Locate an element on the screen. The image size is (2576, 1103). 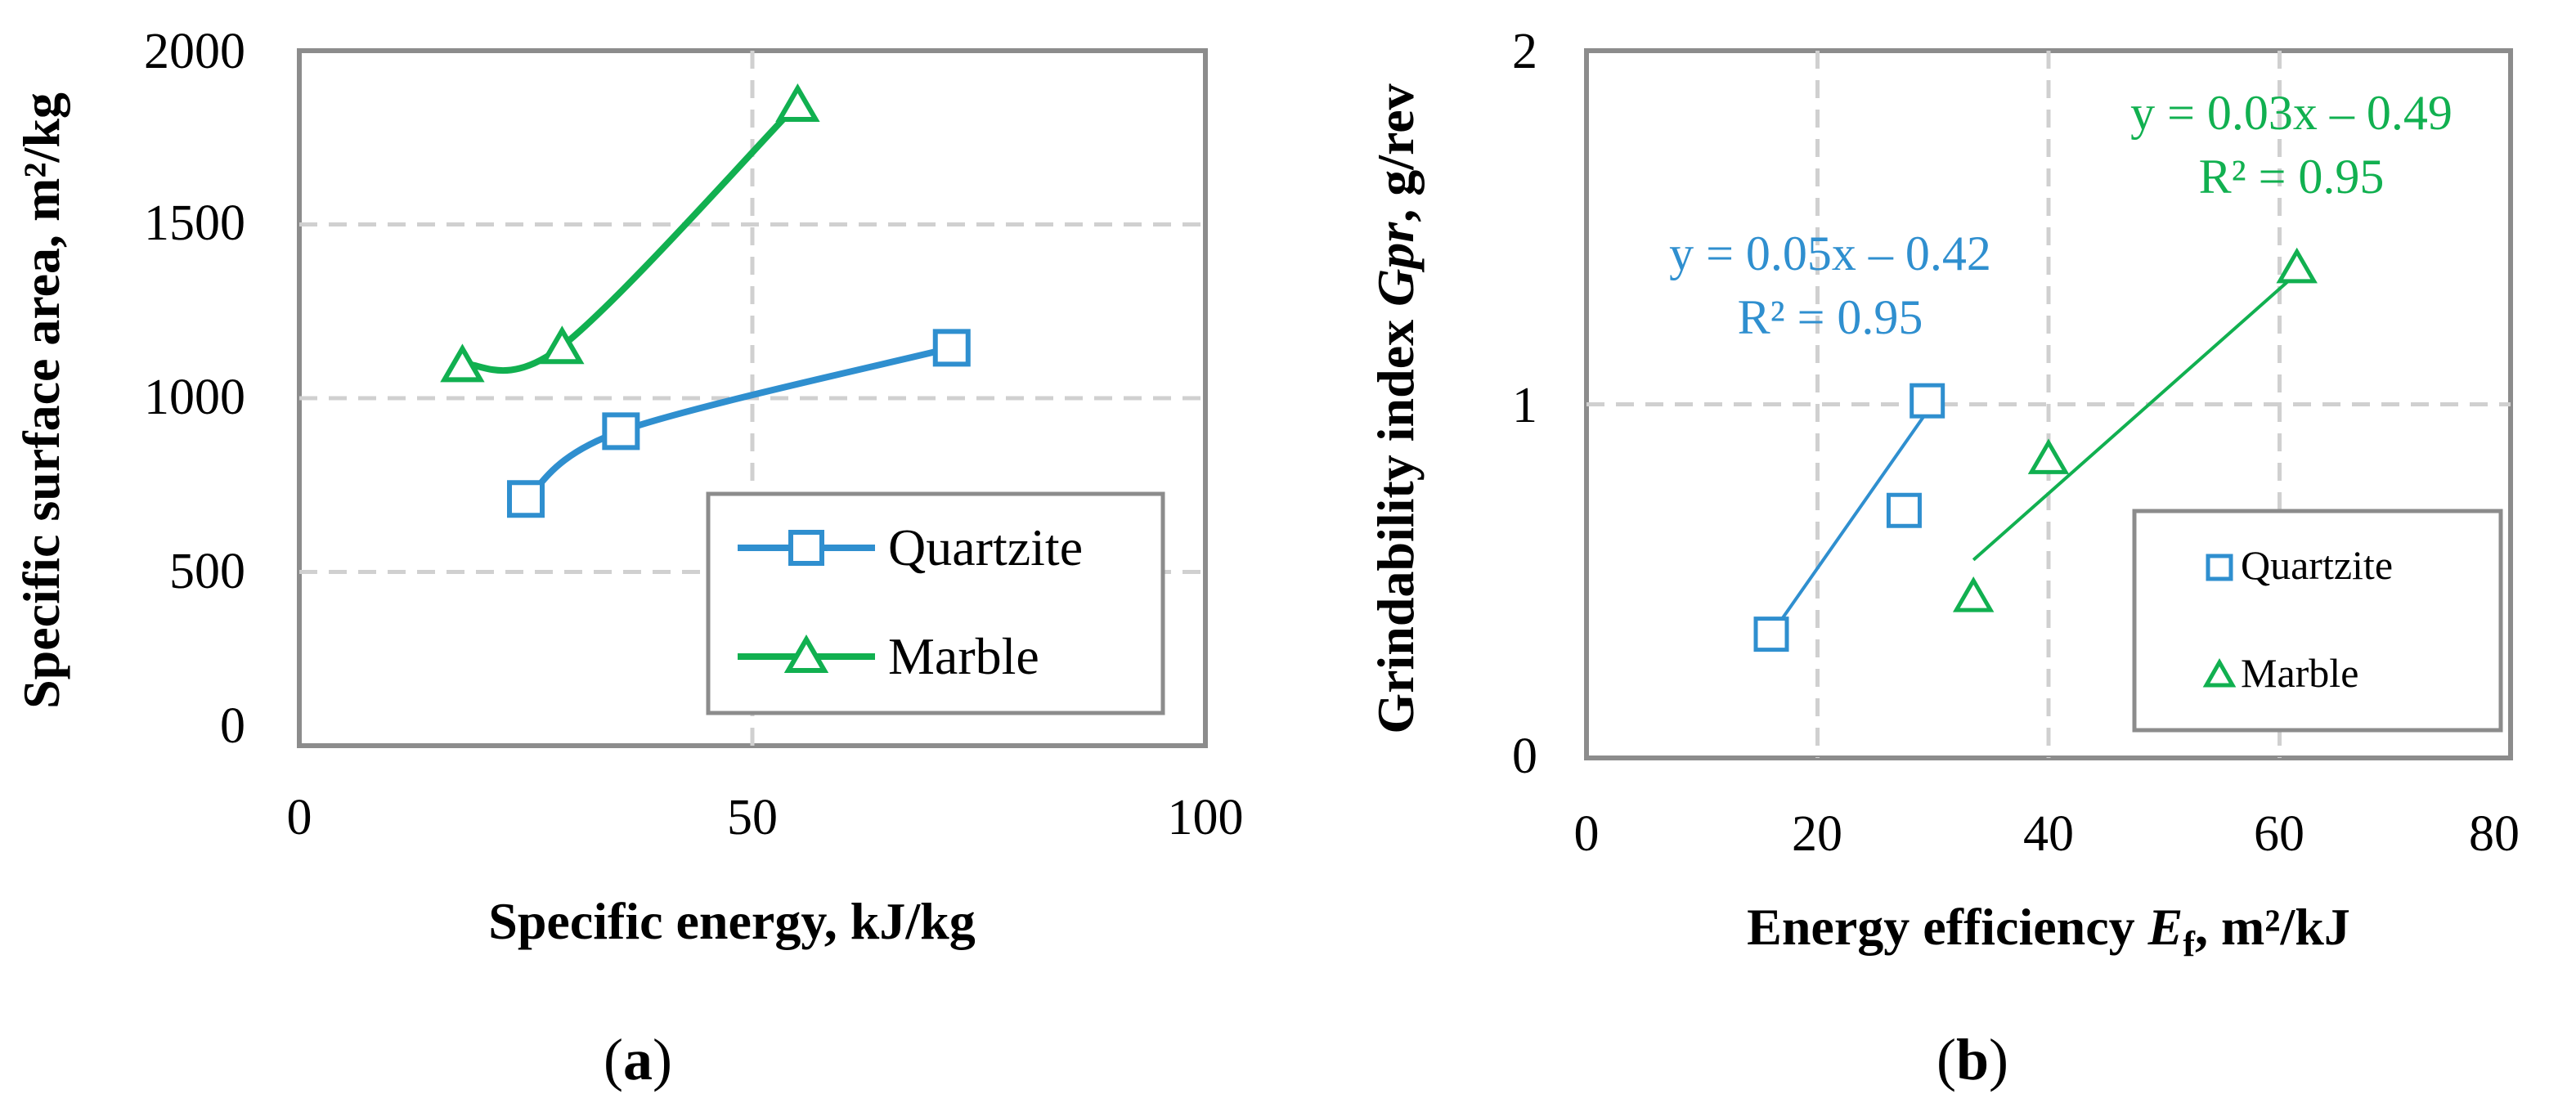
panel-b-y-tick-labels: 0 1 2 is located at coordinates (1525, 404).